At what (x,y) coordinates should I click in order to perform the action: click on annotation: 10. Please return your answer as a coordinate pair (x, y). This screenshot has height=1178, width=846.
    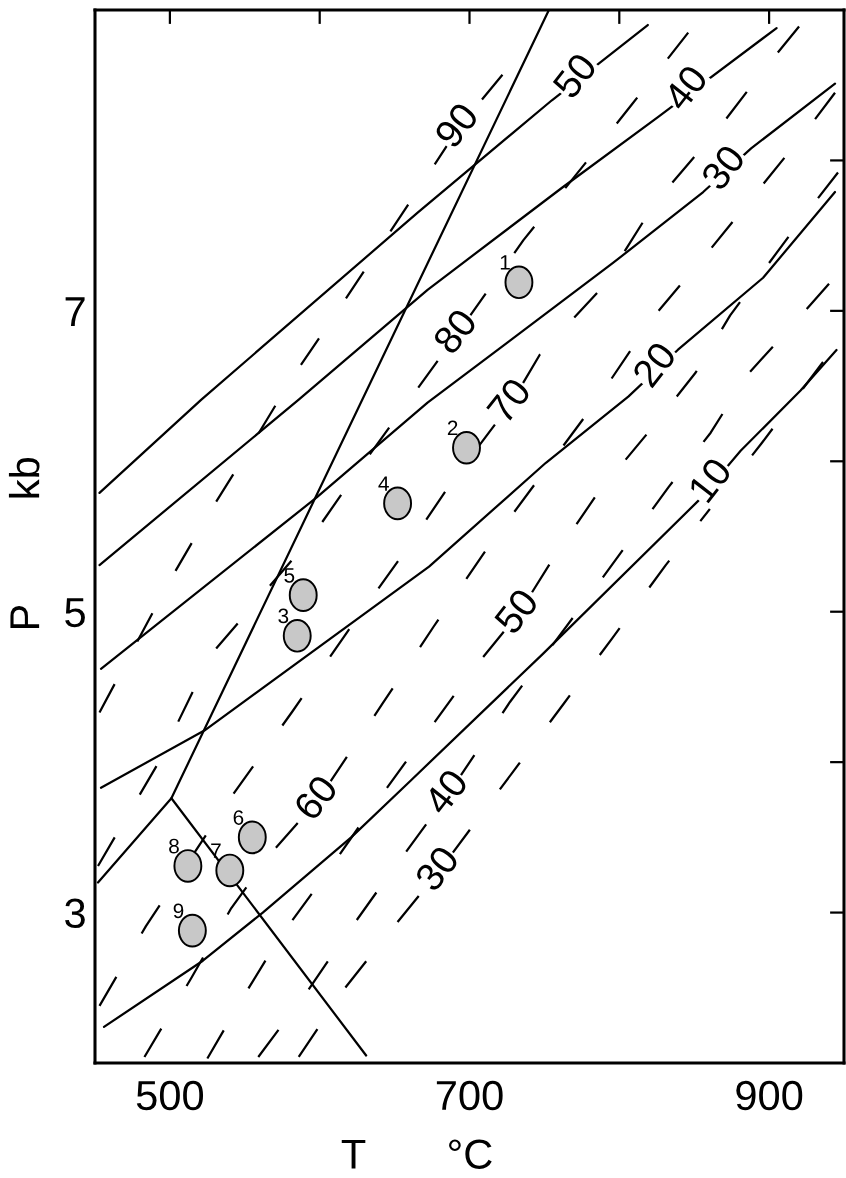
    Looking at the image, I should click on (710, 479).